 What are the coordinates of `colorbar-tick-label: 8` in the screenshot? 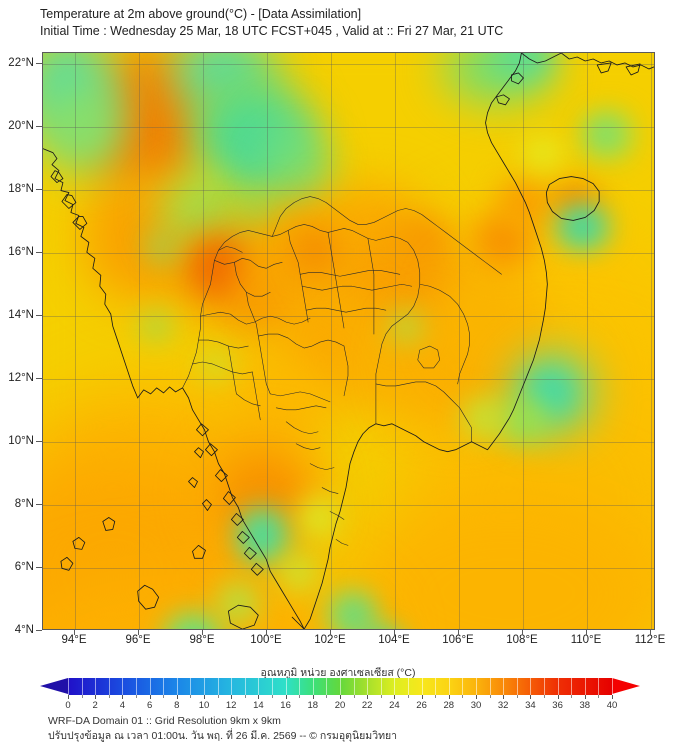 It's located at (177, 705).